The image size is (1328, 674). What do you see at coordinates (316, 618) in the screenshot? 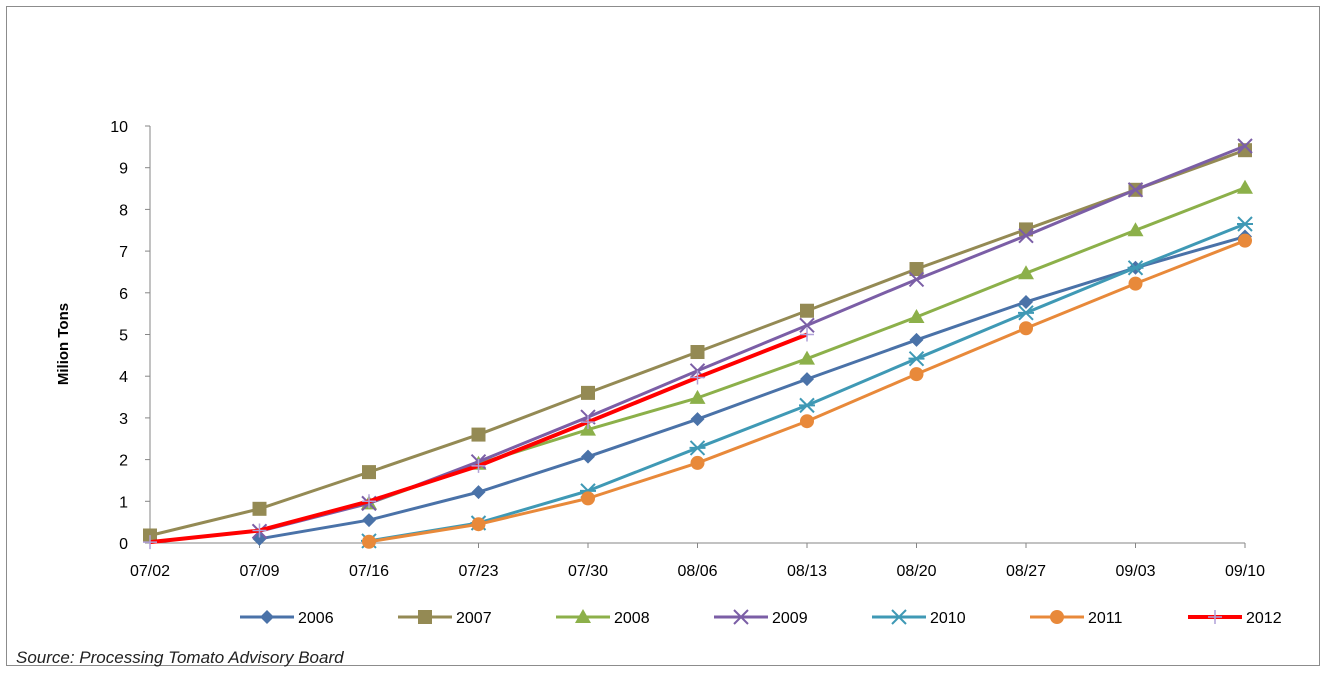
I see `legend-label: 2006` at bounding box center [316, 618].